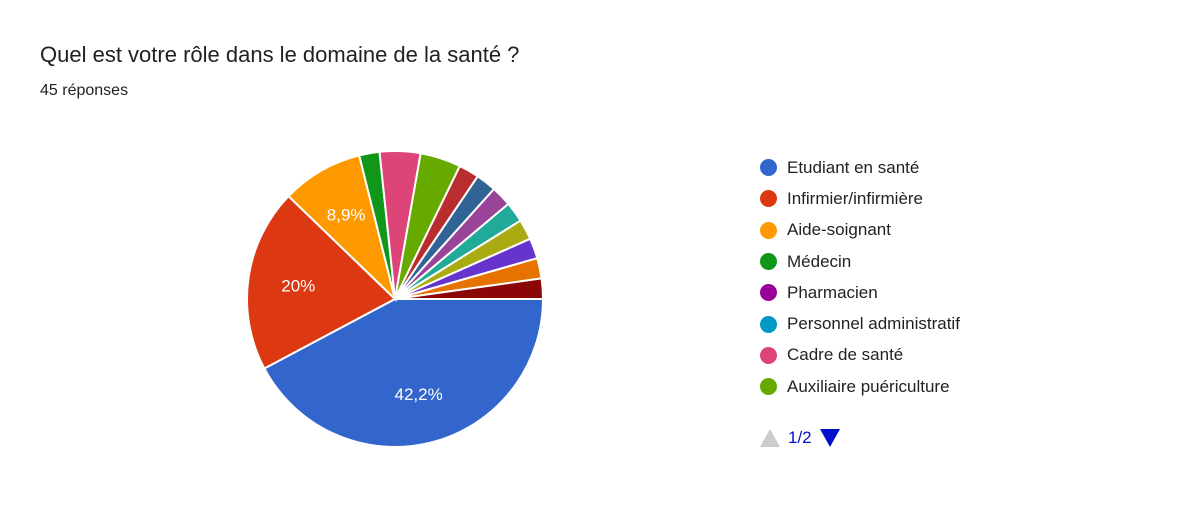 Image resolution: width=1200 pixels, height=505 pixels. Describe the element at coordinates (868, 386) in the screenshot. I see `legend-label: Auxiliaire puériculture` at that location.